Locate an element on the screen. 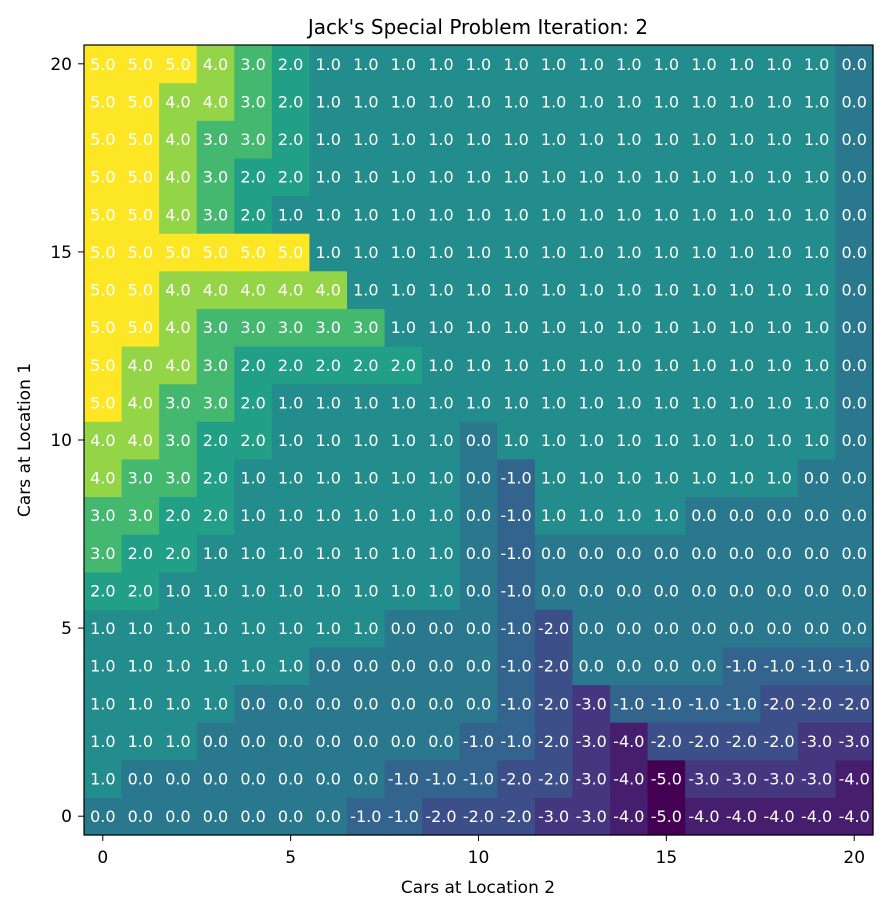  cell-label-10-18: 1.0 is located at coordinates (778, 440).